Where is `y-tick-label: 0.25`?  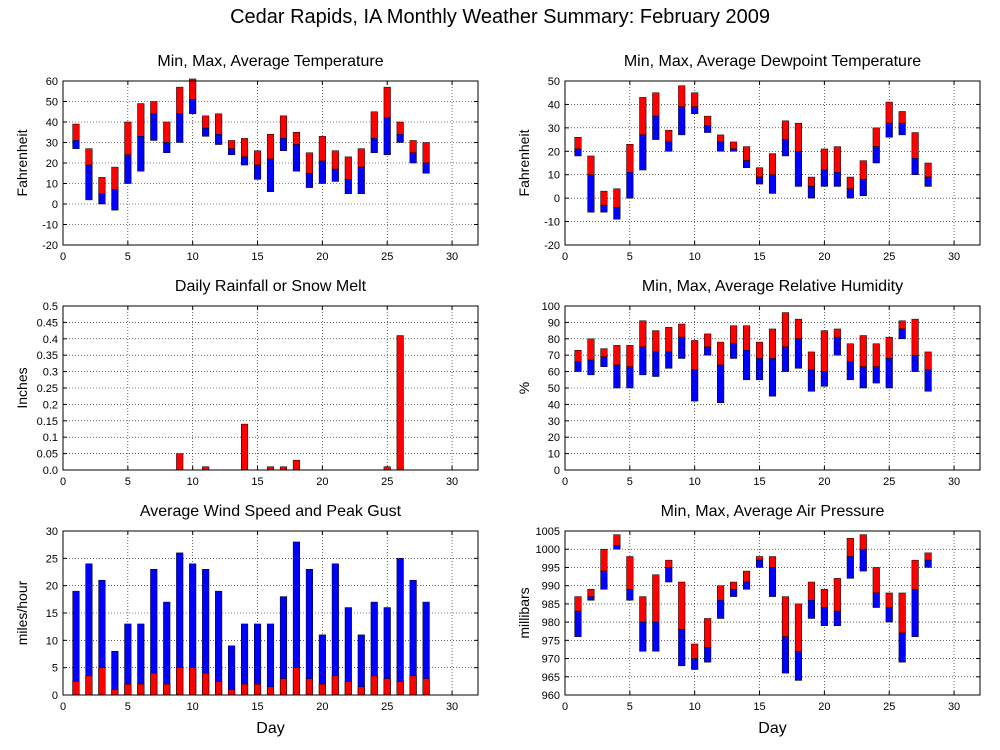
y-tick-label: 0.25 is located at coordinates (47, 389).